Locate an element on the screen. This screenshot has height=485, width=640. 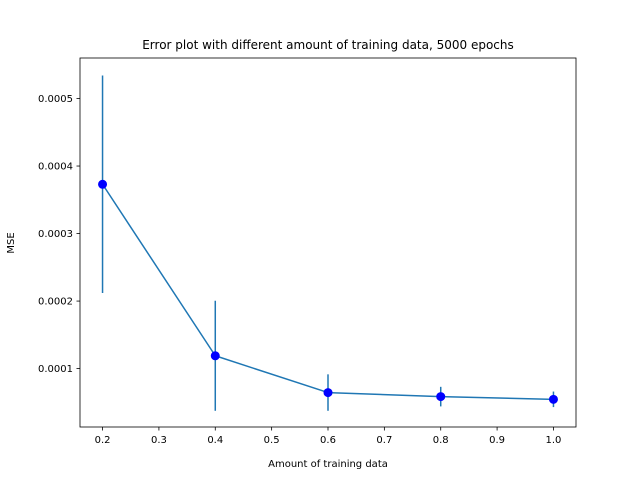
x-tick-label: 0.6 is located at coordinates (328, 440).